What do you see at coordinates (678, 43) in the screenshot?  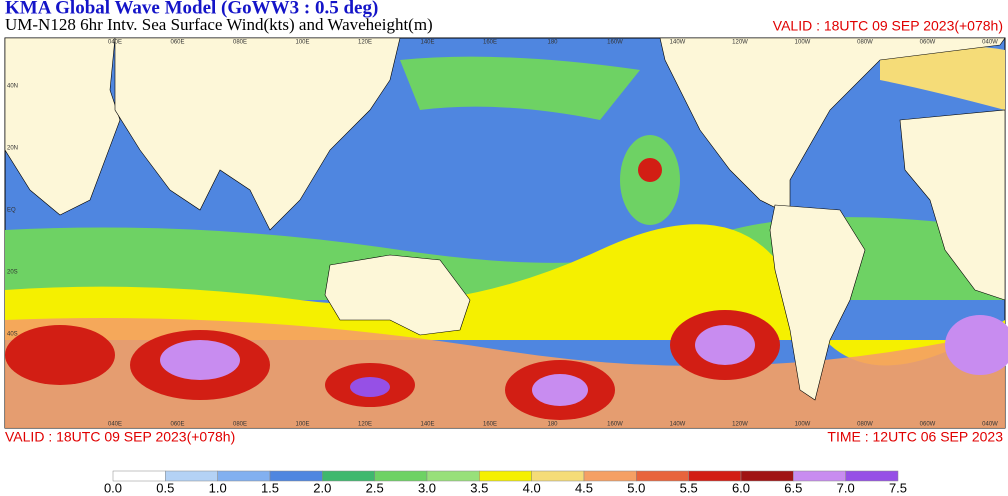 I see `lon-label-top: 140W` at bounding box center [678, 43].